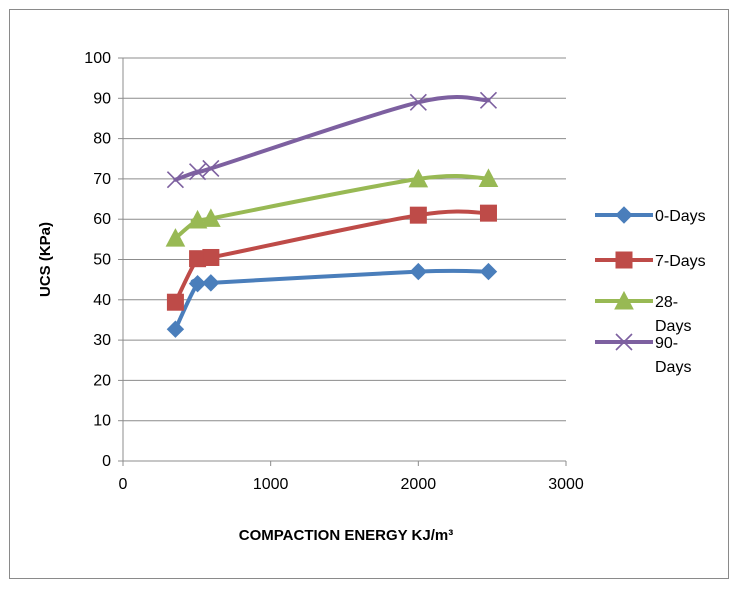 This screenshot has width=739, height=590. I want to click on series-line-28-days, so click(332, 207).